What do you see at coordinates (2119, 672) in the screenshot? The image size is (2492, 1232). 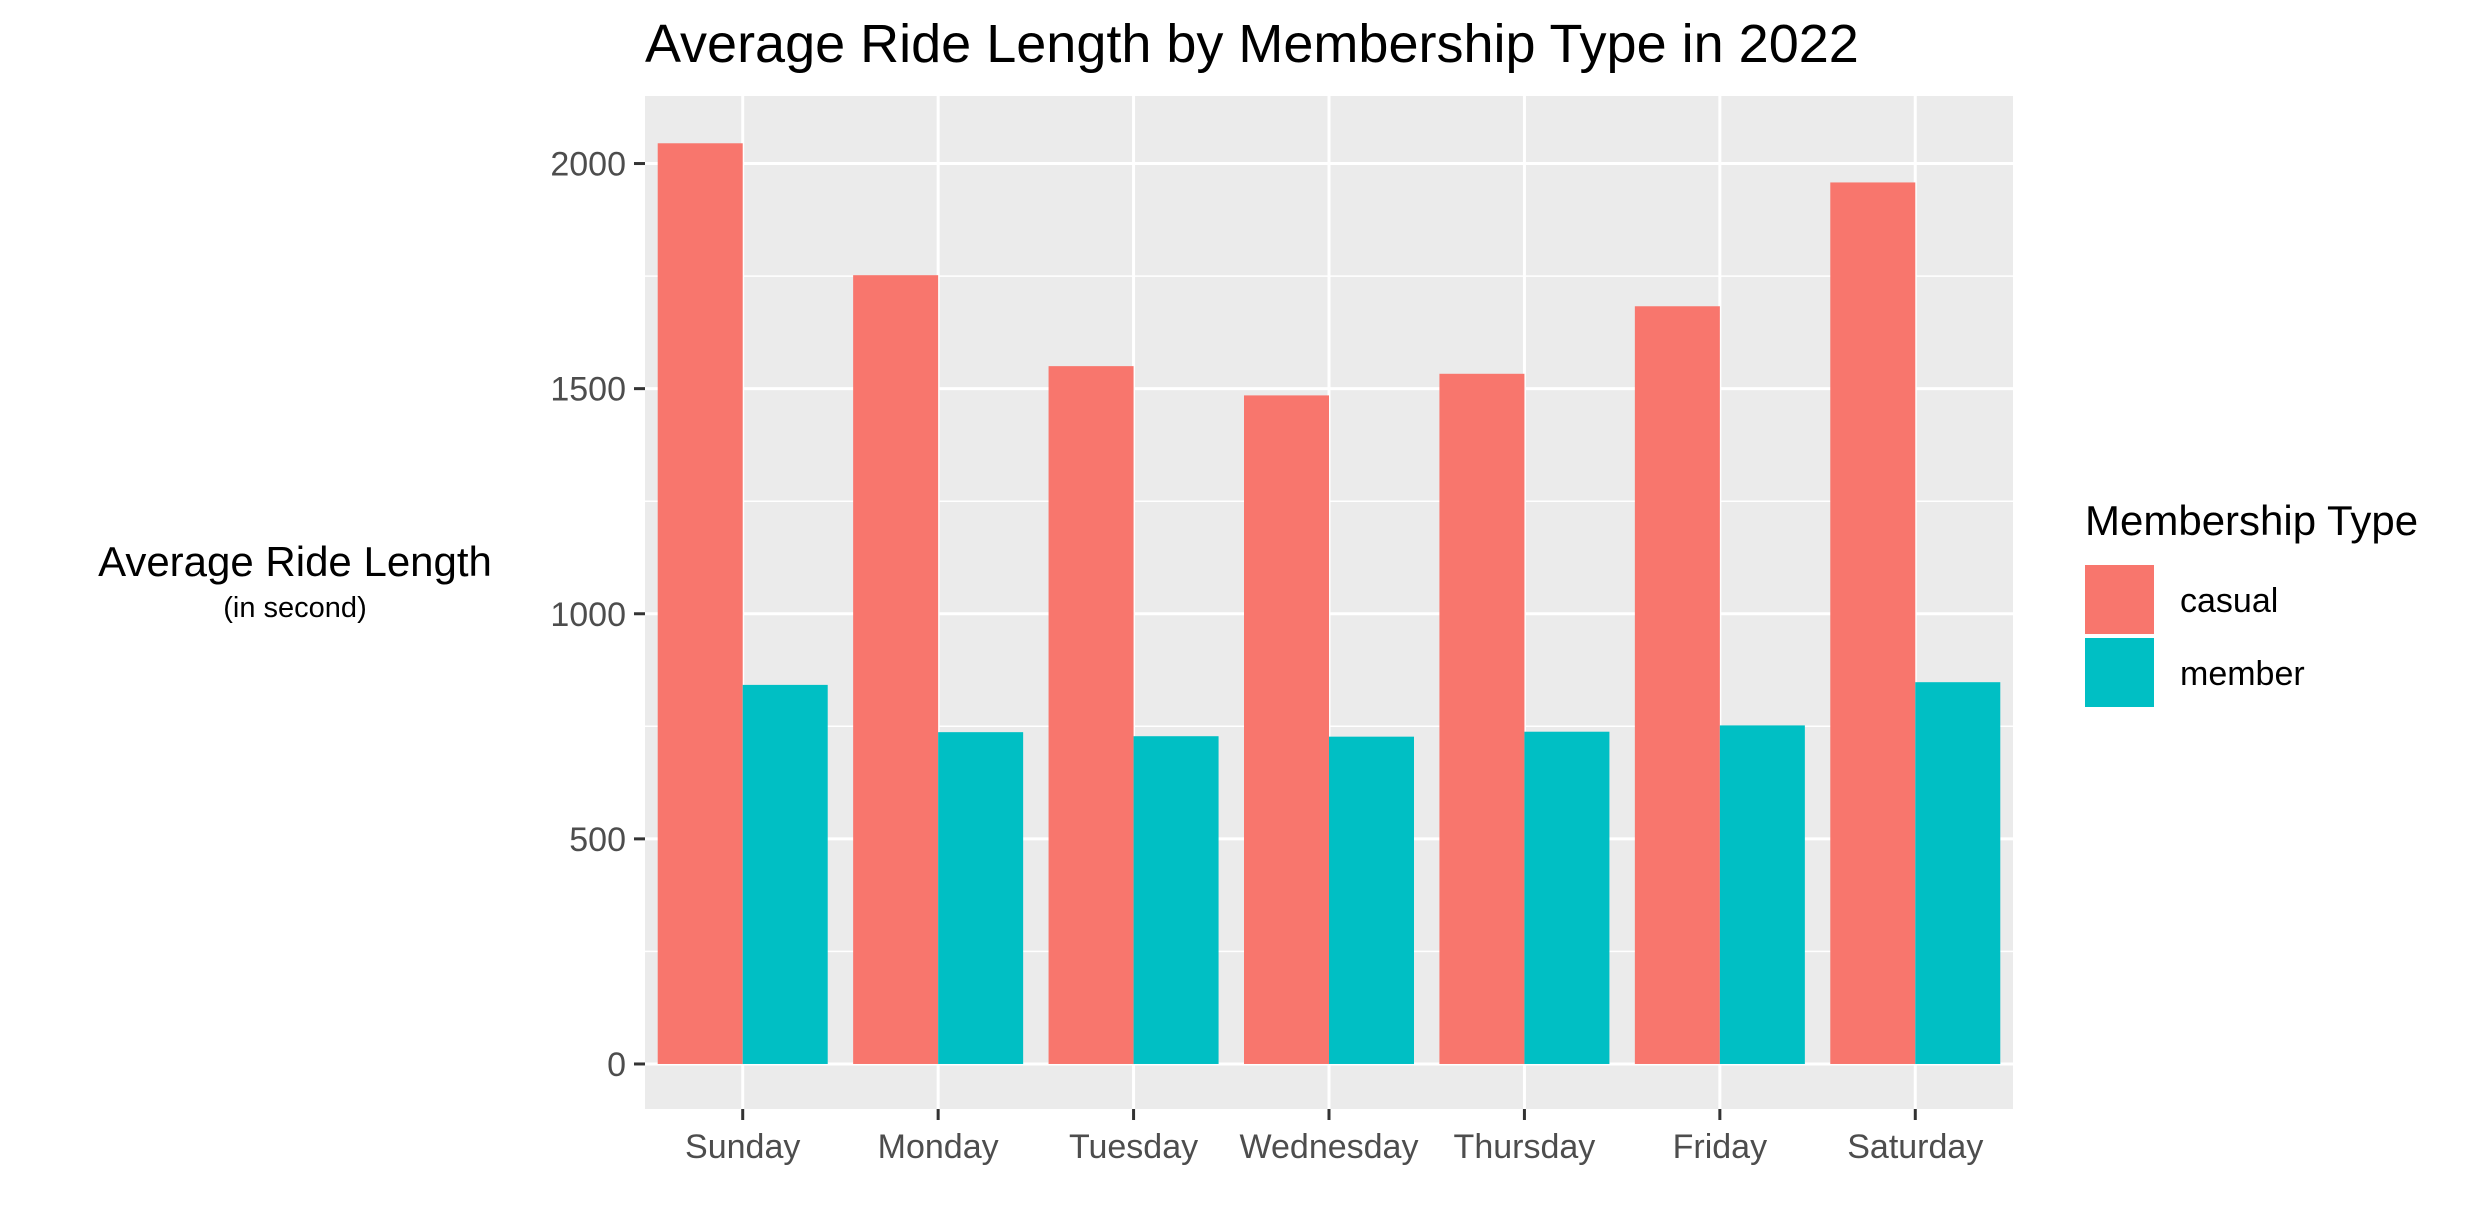 I see `legend-key-member` at bounding box center [2119, 672].